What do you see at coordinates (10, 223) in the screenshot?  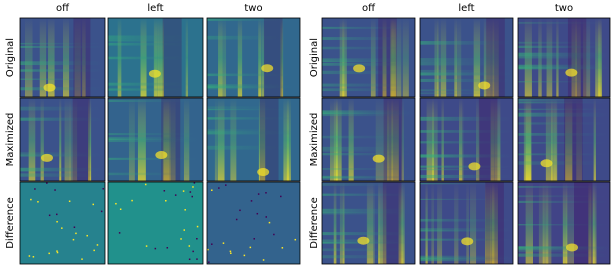 I see `row-label: Difference` at bounding box center [10, 223].